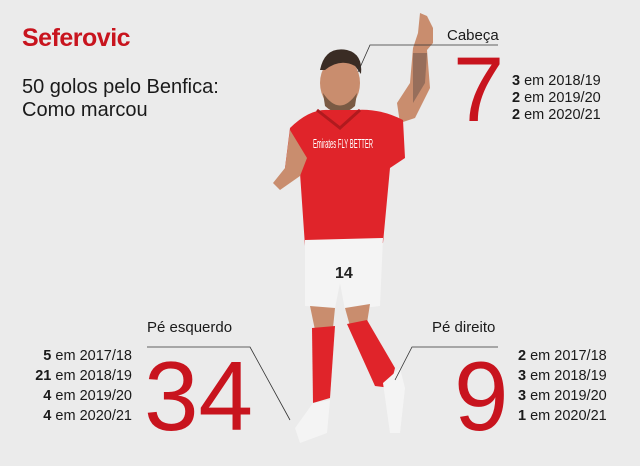 The width and height of the screenshot is (640, 466). I want to click on cabeca-callout-line, so click(427, 58).